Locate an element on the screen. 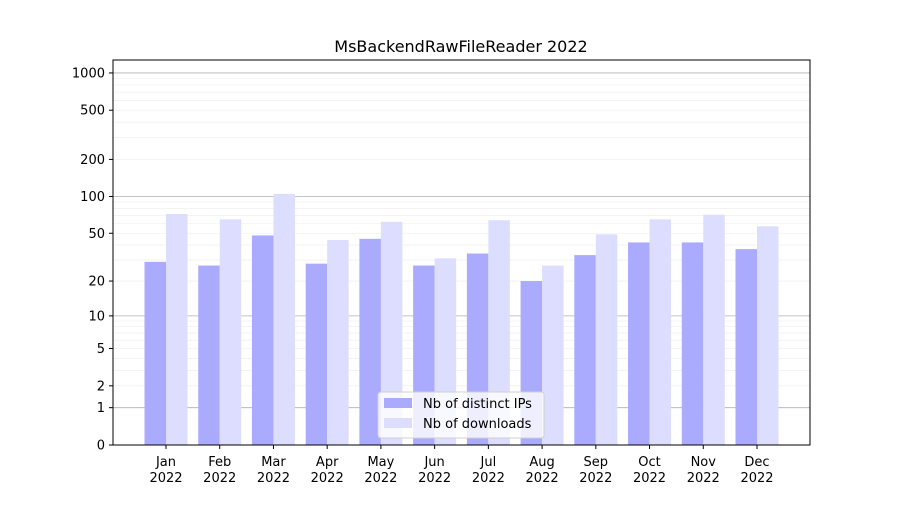 The width and height of the screenshot is (900, 505). y-tick-label: 10 is located at coordinates (96, 316).